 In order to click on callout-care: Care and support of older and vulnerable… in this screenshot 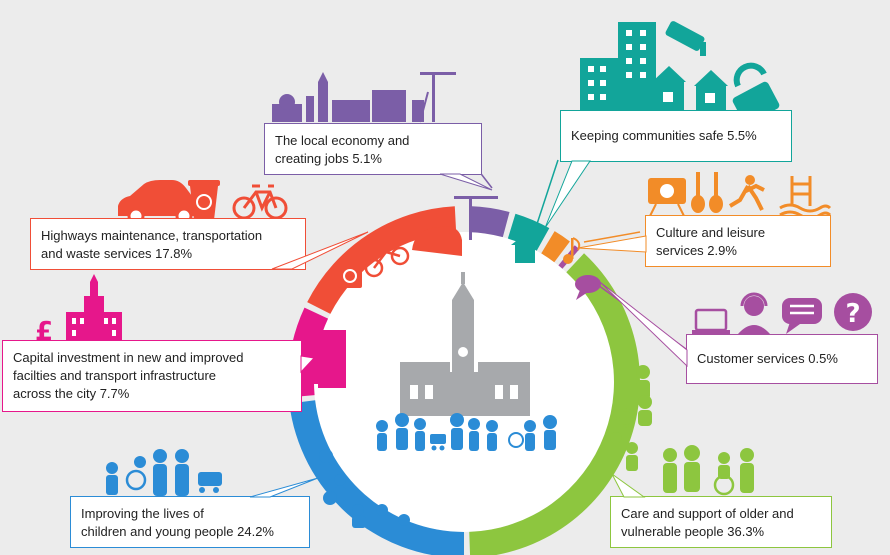, I will do `click(721, 522)`.